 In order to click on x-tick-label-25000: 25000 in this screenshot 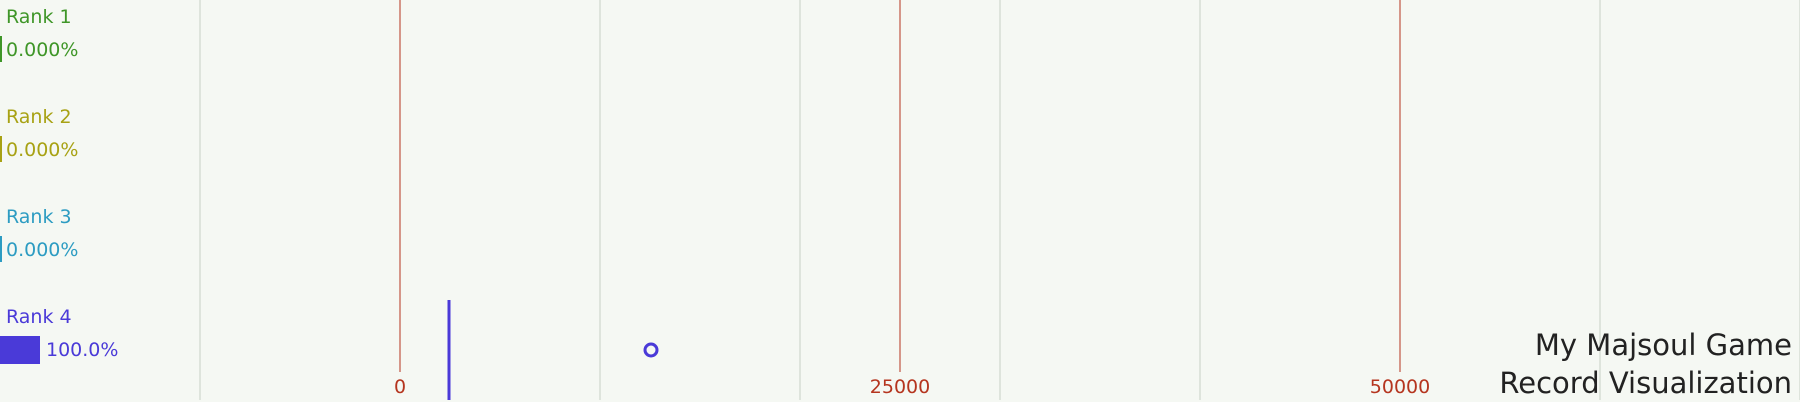, I will do `click(900, 387)`.